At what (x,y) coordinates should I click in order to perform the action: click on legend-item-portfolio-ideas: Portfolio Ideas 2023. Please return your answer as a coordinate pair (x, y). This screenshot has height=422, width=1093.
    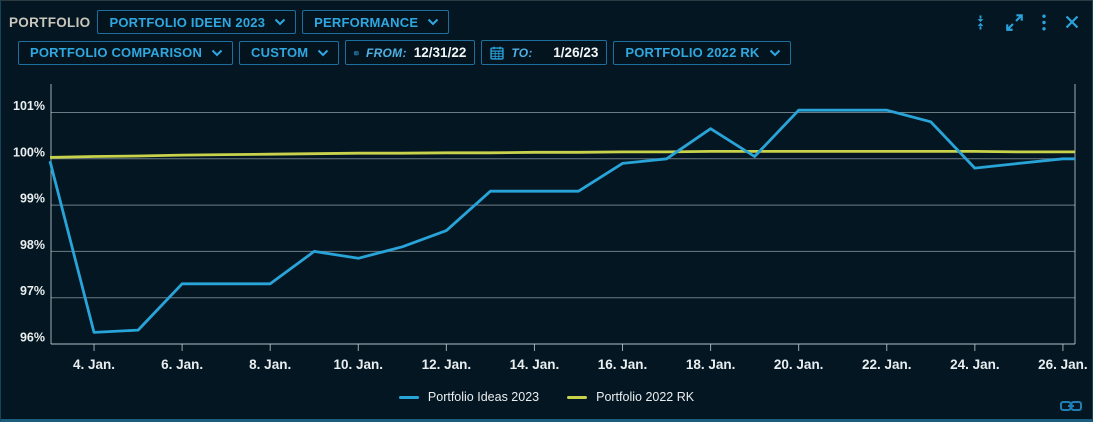
    Looking at the image, I should click on (469, 397).